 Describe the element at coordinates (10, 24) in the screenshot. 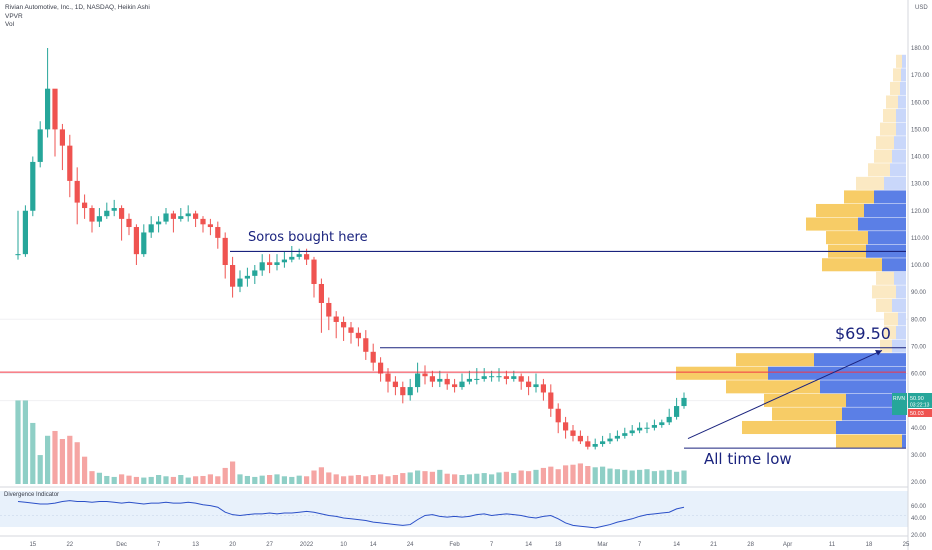

I see `volume-legend: Vol` at that location.